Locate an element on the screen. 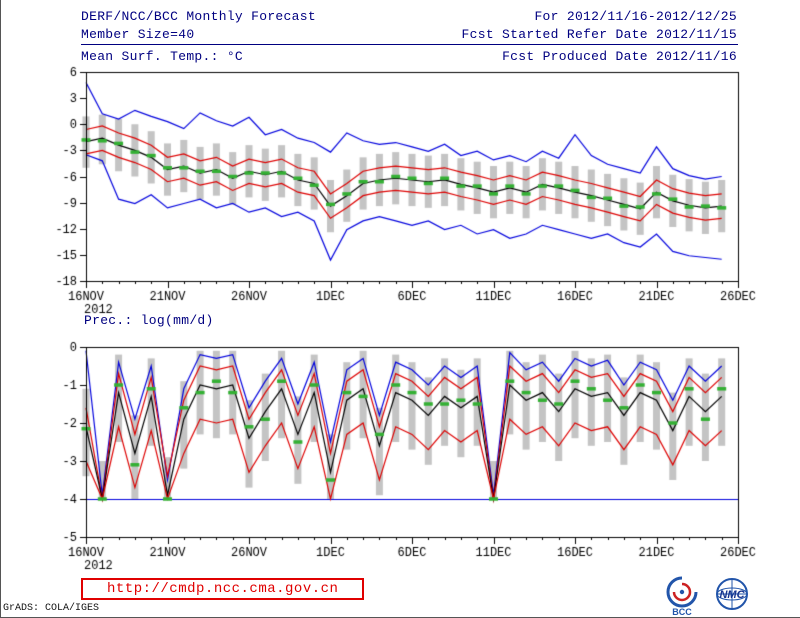 The width and height of the screenshot is (800, 618). agency-logos: BCC NMC is located at coordinates (708, 596).